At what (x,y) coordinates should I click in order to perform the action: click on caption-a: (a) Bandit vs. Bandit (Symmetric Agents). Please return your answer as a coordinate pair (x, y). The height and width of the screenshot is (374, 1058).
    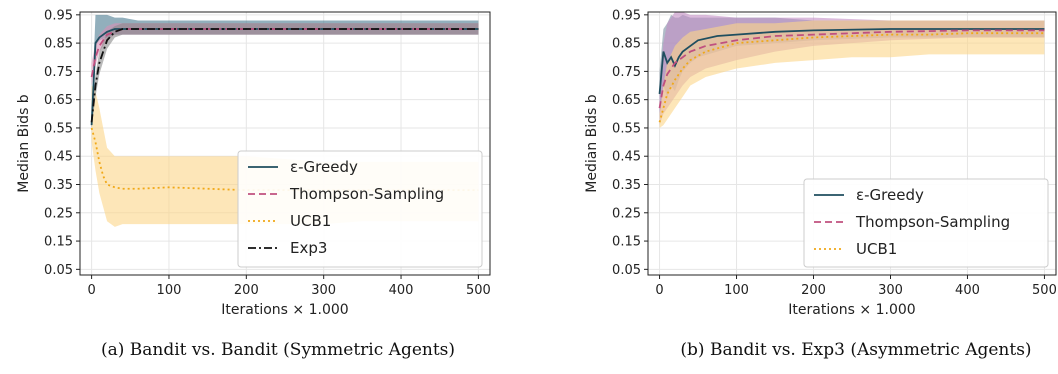
    Looking at the image, I should click on (278, 350).